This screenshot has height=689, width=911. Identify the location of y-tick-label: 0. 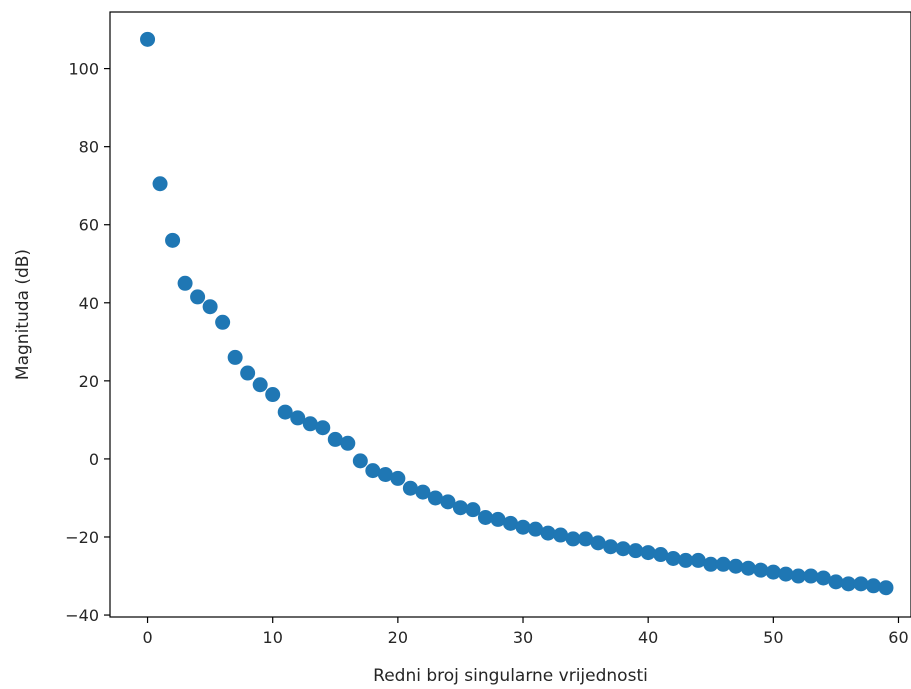
(94, 459).